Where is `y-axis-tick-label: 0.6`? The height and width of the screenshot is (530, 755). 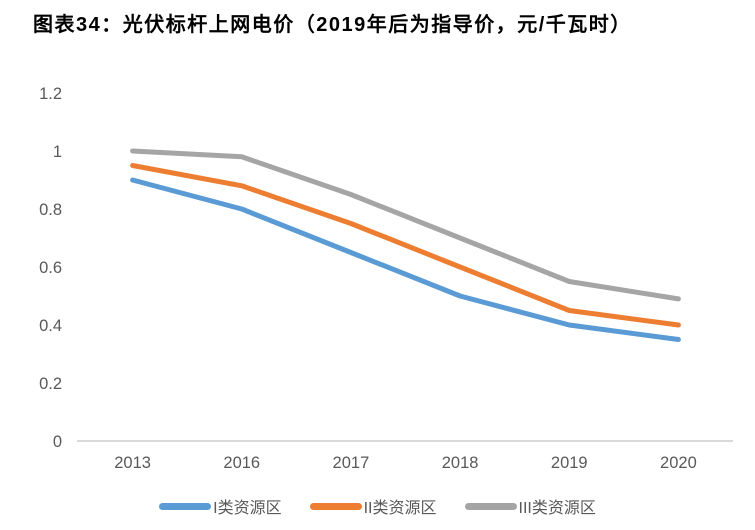 y-axis-tick-label: 0.6 is located at coordinates (50, 268).